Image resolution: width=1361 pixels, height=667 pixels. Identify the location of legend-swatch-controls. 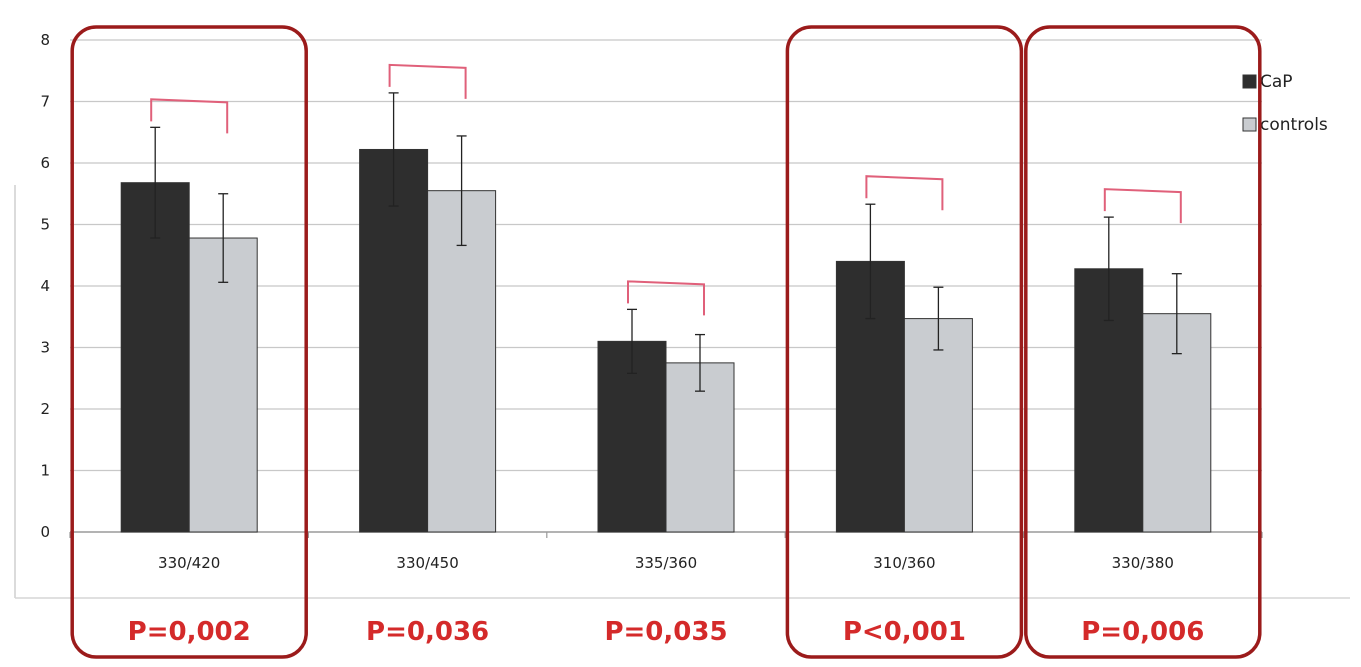
(1249, 124).